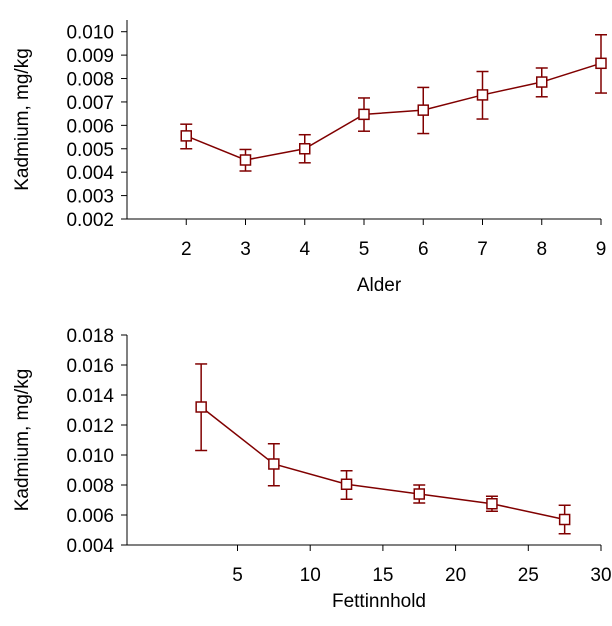 This screenshot has height=626, width=612. Describe the element at coordinates (310, 575) in the screenshot. I see `x-tick-label: 10` at that location.